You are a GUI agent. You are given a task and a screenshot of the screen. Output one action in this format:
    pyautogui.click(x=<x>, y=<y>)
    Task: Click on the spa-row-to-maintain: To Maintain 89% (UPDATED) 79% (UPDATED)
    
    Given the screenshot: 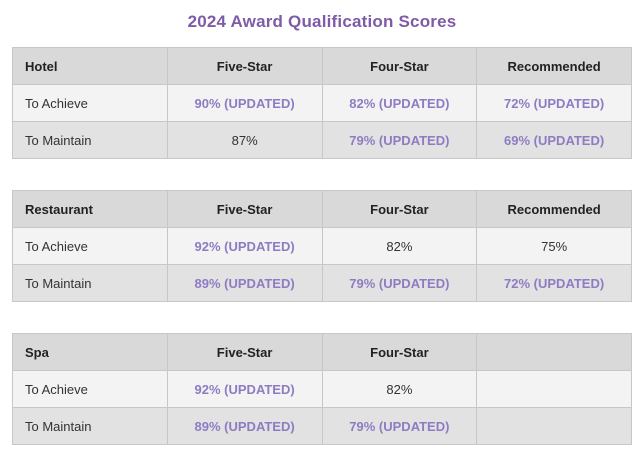 What is the action you would take?
    pyautogui.click(x=322, y=426)
    